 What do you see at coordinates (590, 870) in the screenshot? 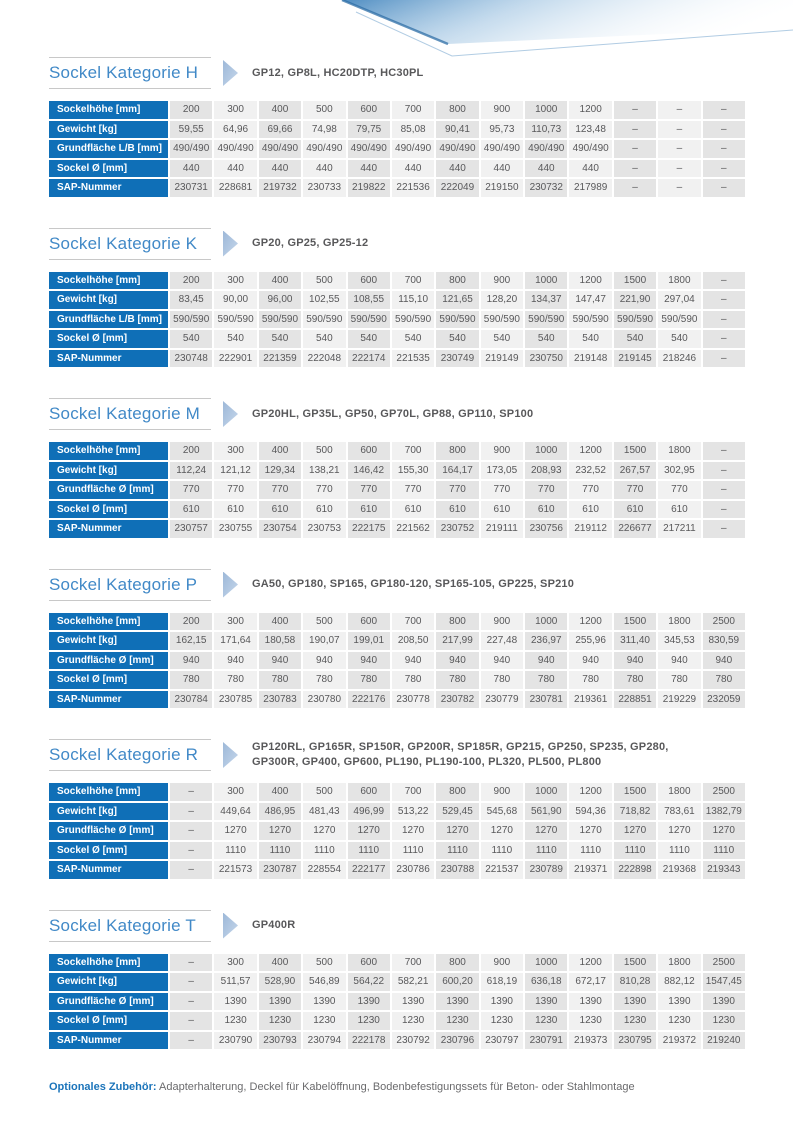
I see `table-cell: 219371` at bounding box center [590, 870].